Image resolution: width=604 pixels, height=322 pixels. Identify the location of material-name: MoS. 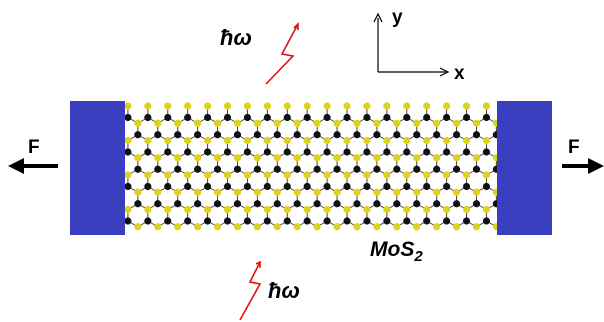
(392, 249).